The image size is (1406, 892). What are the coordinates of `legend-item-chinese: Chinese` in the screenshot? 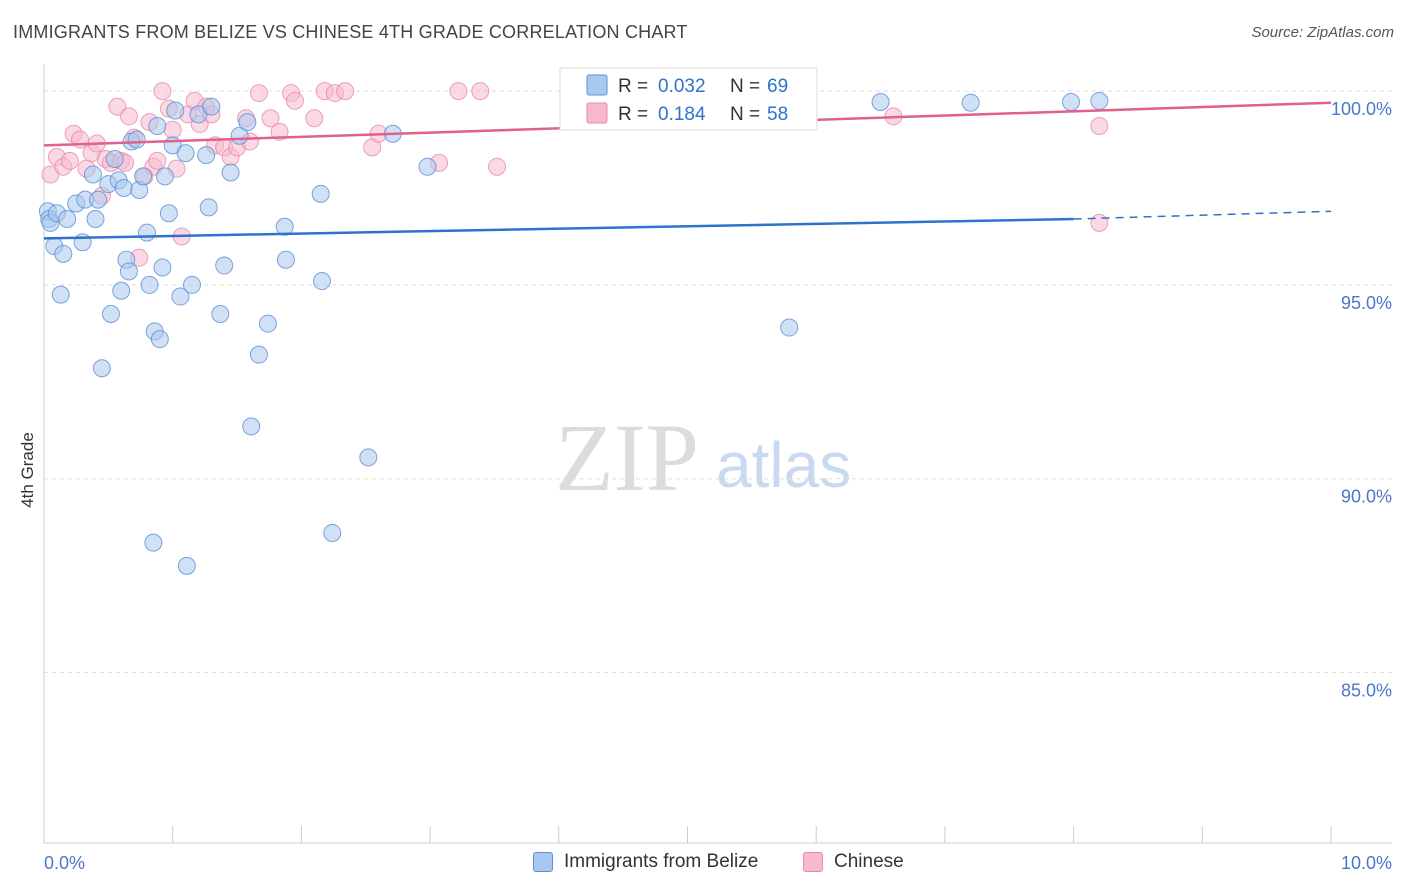 It's located at (853, 862).